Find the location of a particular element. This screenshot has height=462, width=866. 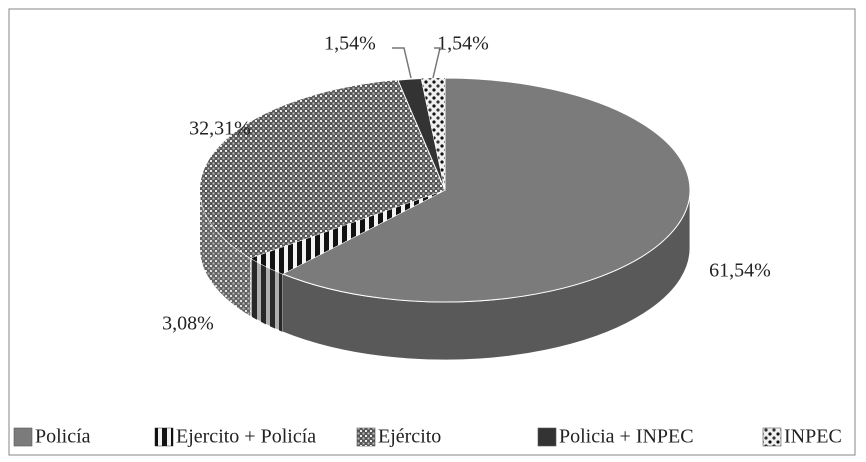

legend-label: Policia + INPEC is located at coordinates (626, 437).